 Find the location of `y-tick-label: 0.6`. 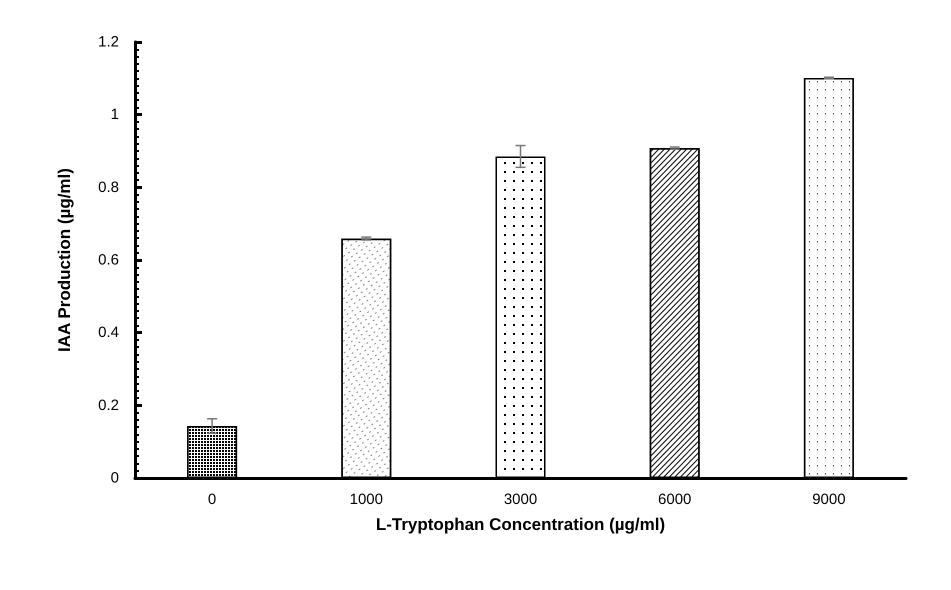

y-tick-label: 0.6 is located at coordinates (108, 260).